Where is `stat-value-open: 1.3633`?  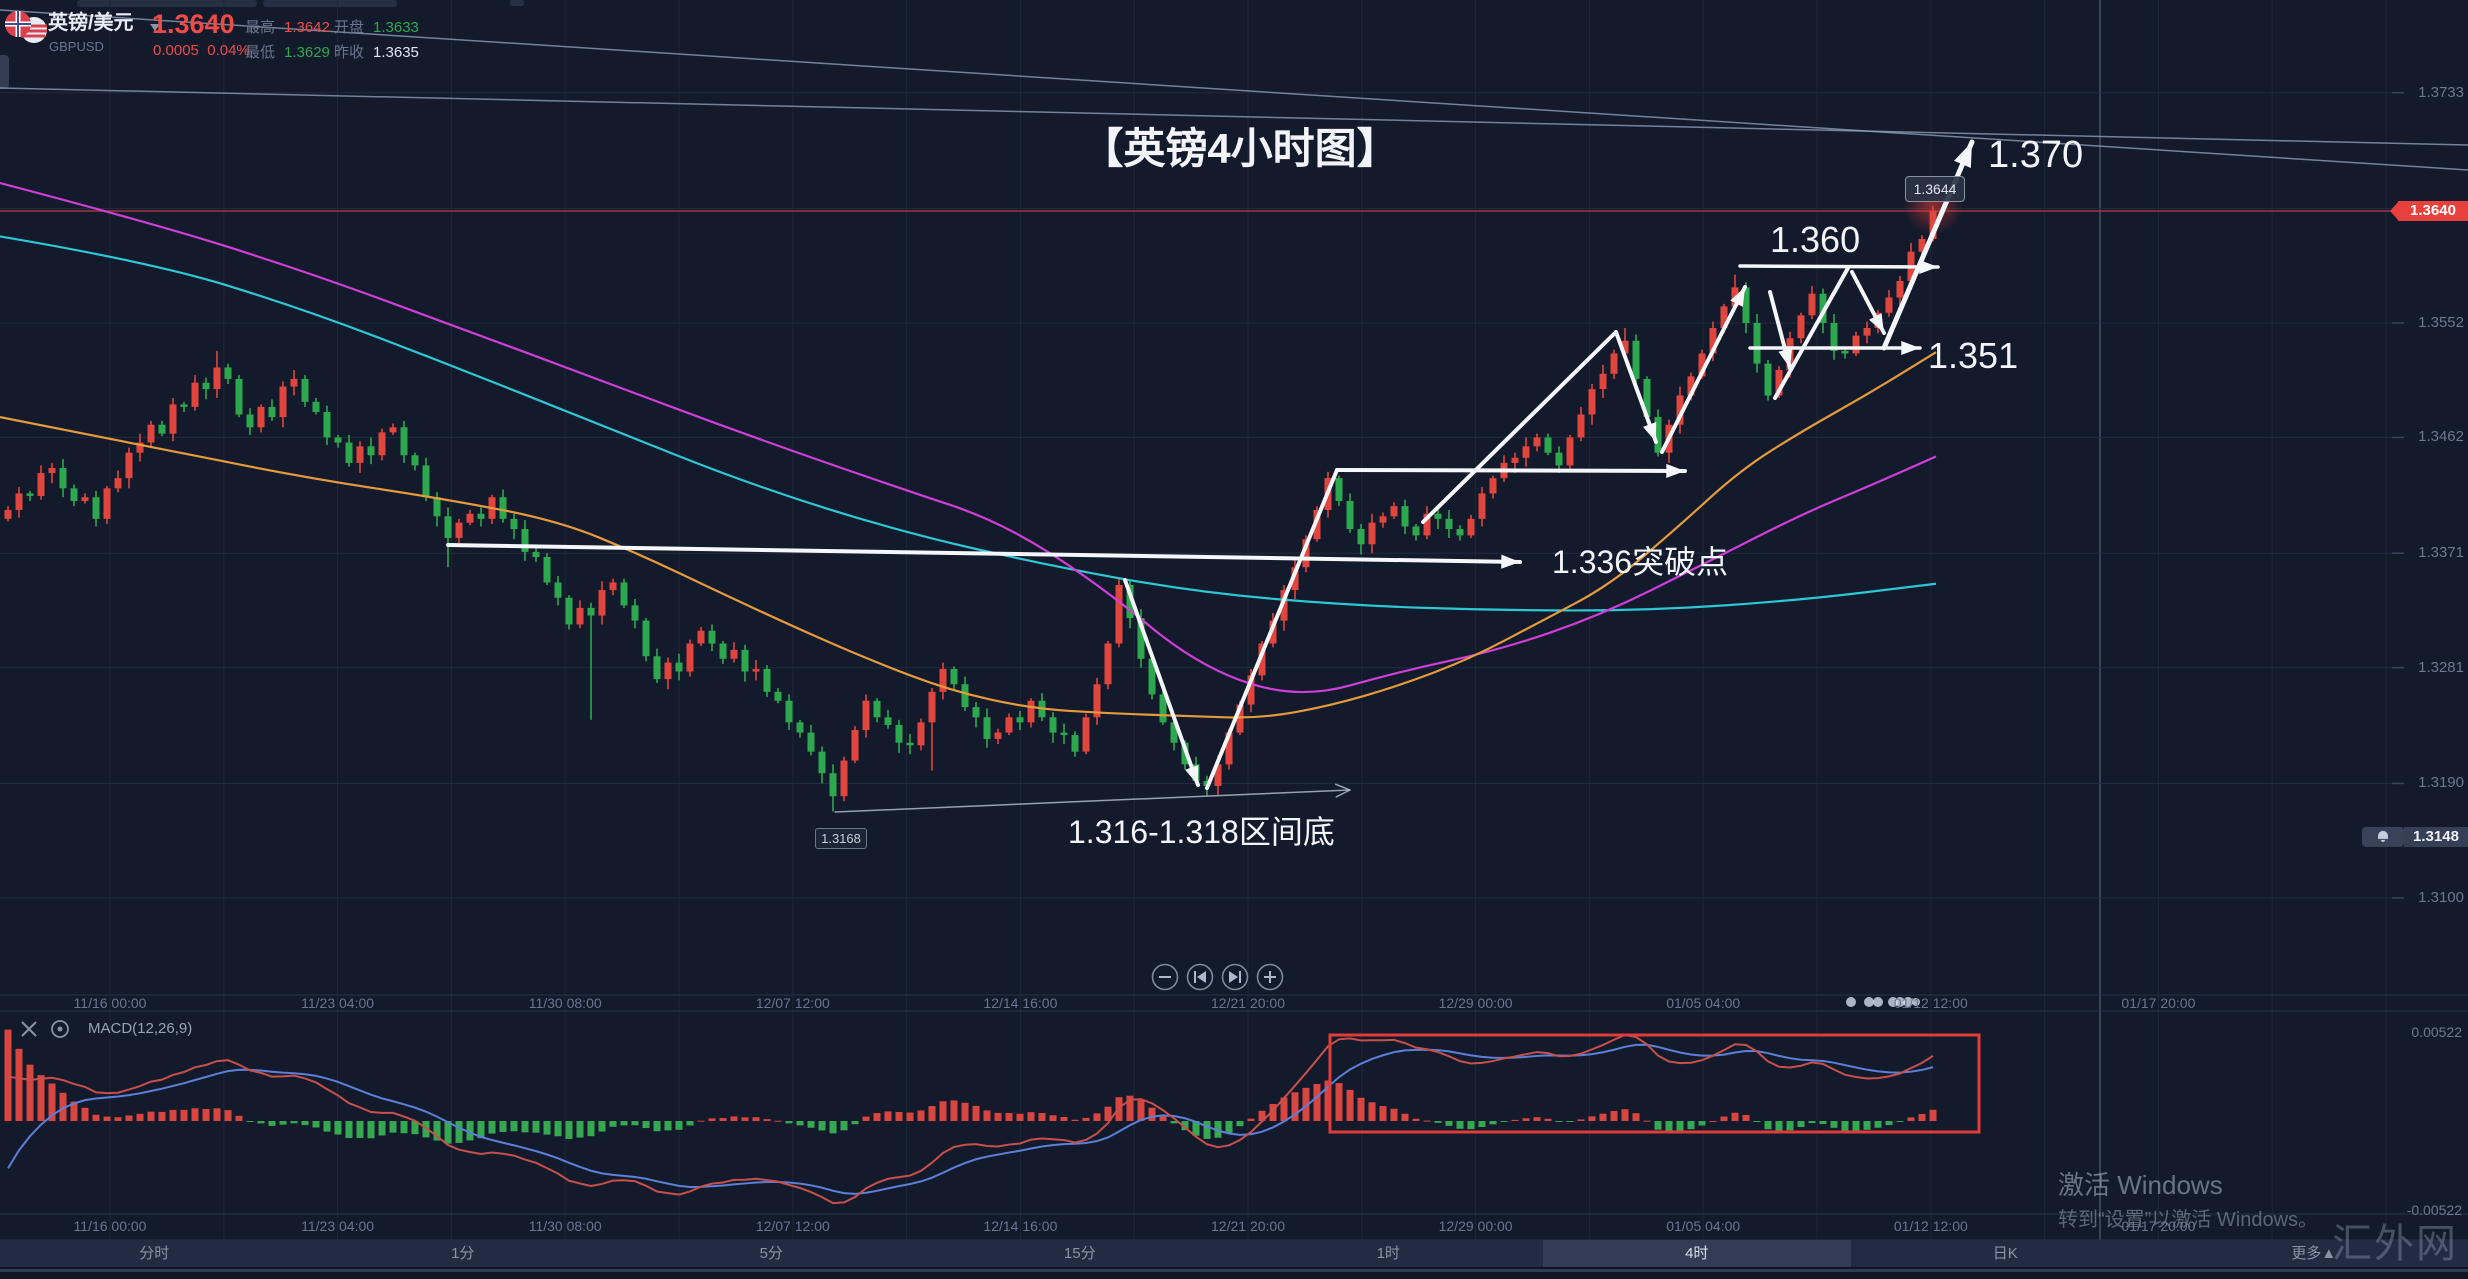 stat-value-open: 1.3633 is located at coordinates (396, 27).